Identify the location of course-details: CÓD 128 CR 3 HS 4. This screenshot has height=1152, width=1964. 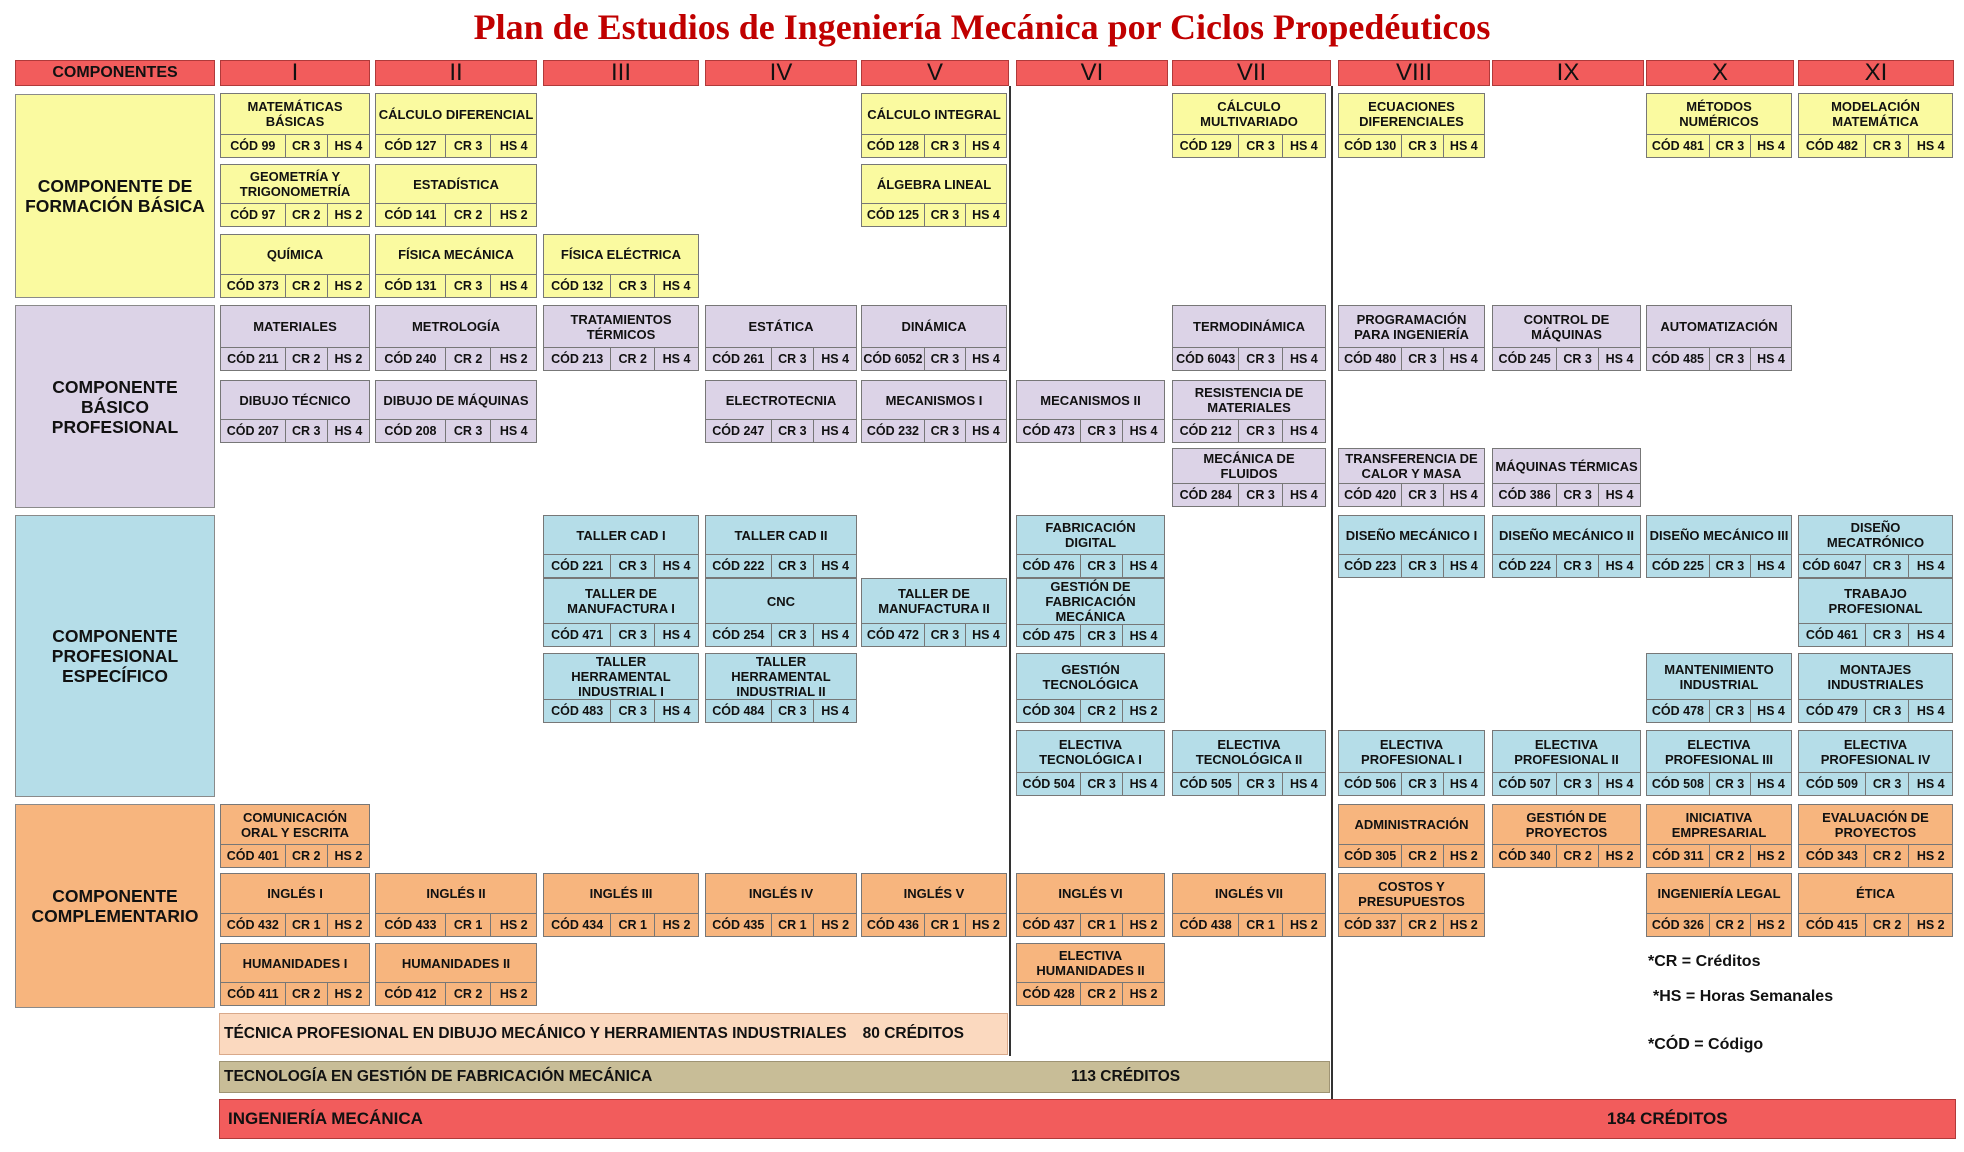
(934, 145).